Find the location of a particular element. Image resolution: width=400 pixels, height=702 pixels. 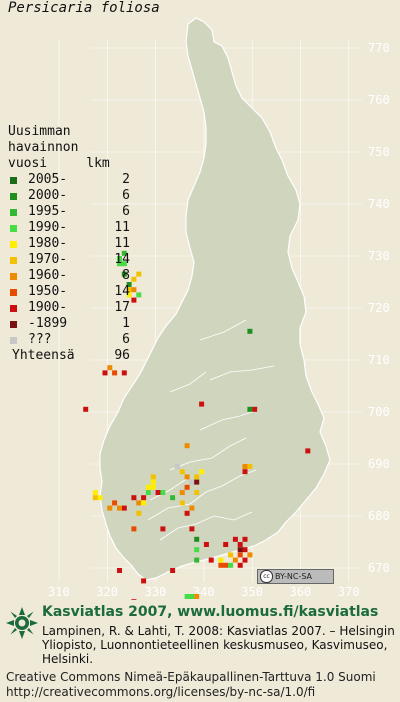

y-tick-label: 710 is located at coordinates (379, 360).